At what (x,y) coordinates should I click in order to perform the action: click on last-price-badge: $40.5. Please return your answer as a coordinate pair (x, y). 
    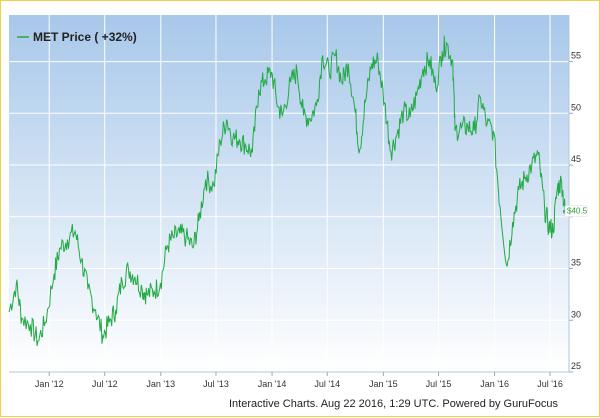
    Looking at the image, I should click on (576, 211).